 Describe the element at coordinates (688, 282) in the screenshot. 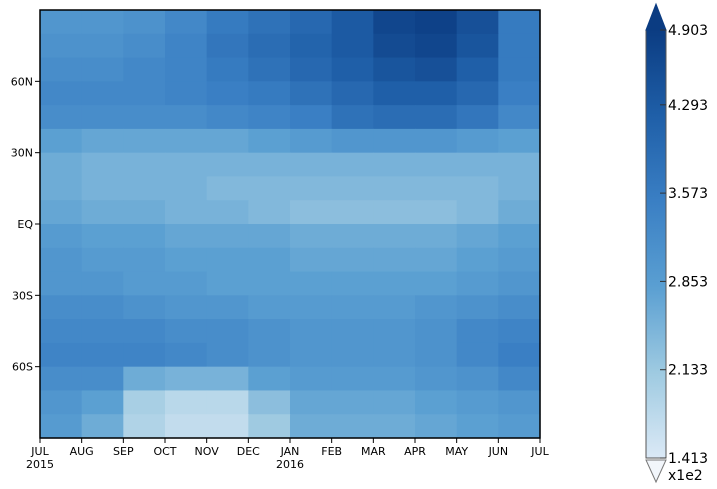

I see `colorbar-tick-label: 2.853` at that location.